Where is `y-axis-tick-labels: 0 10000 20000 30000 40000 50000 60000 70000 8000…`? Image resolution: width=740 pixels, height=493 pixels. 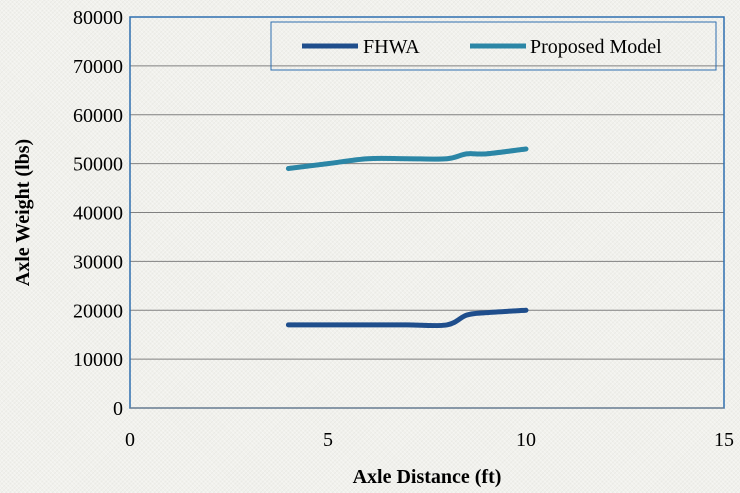 y-axis-tick-labels: 0 10000 20000 30000 40000 50000 60000 70000 8000… is located at coordinates (98, 213).